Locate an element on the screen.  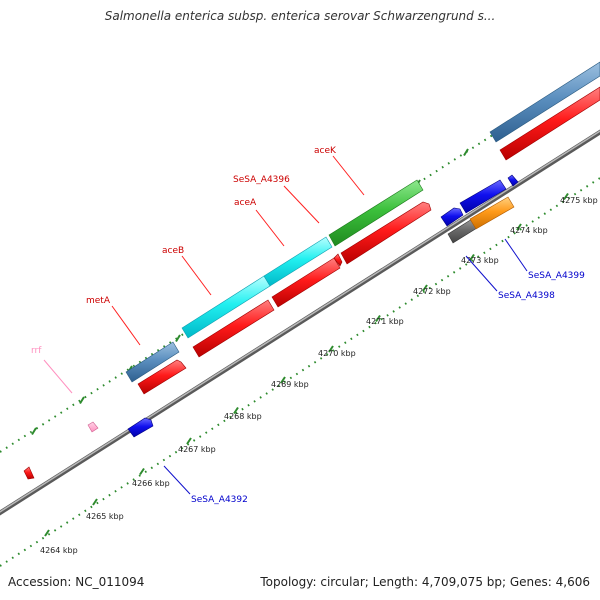
kbp-label: 4265 kbp is located at coordinates (105, 516).